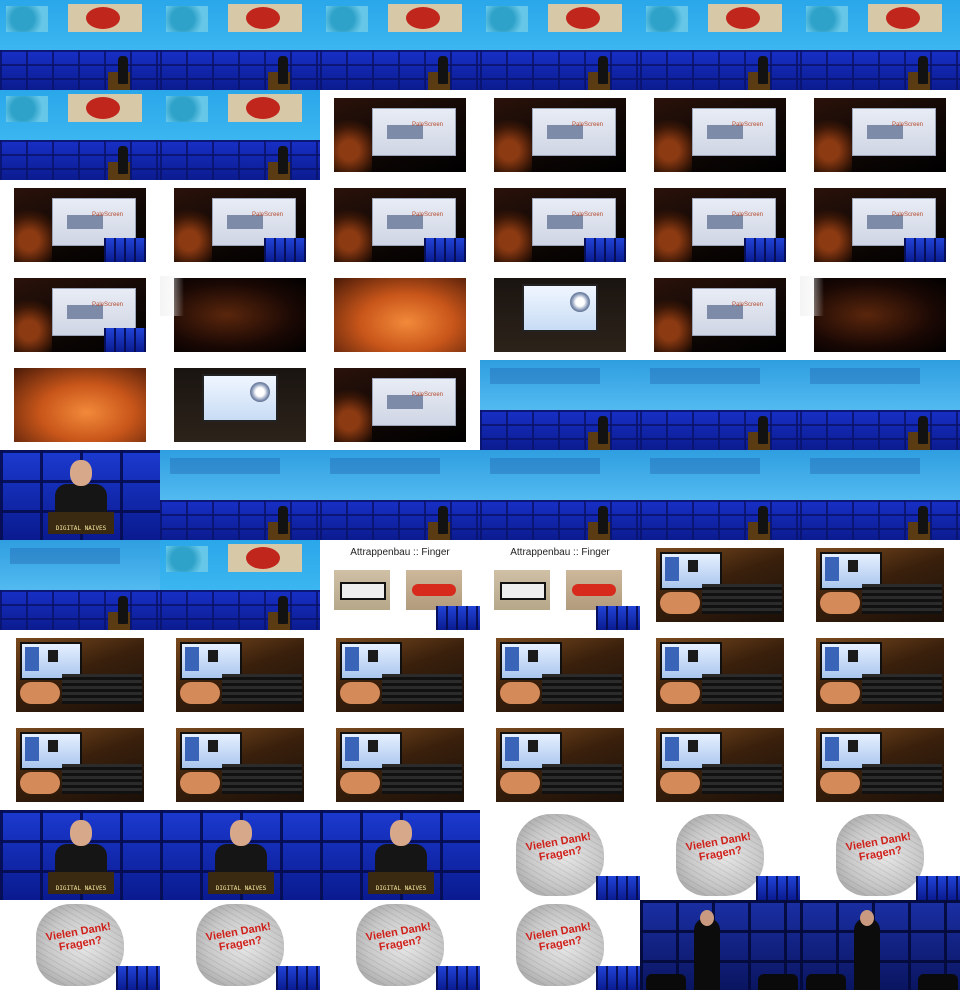 The image size is (960, 990). Describe the element at coordinates (241, 883) in the screenshot. I see `lectern` at that location.